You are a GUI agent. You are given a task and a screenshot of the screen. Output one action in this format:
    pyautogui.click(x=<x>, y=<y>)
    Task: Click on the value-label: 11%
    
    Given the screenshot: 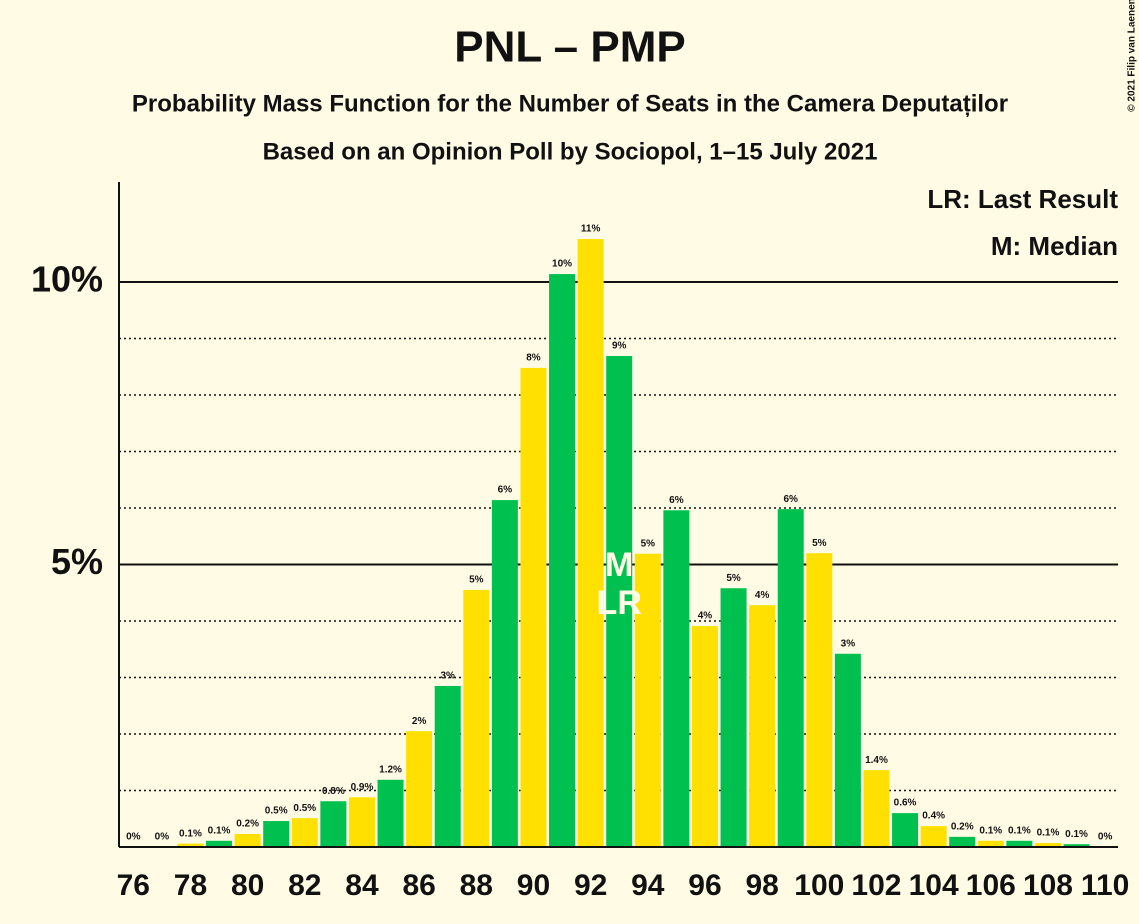 What is the action you would take?
    pyautogui.click(x=591, y=229)
    